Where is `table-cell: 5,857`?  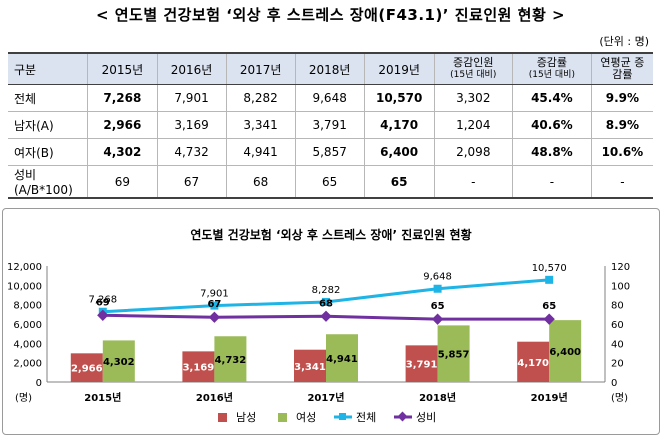
table-cell: 5,857 is located at coordinates (329, 152).